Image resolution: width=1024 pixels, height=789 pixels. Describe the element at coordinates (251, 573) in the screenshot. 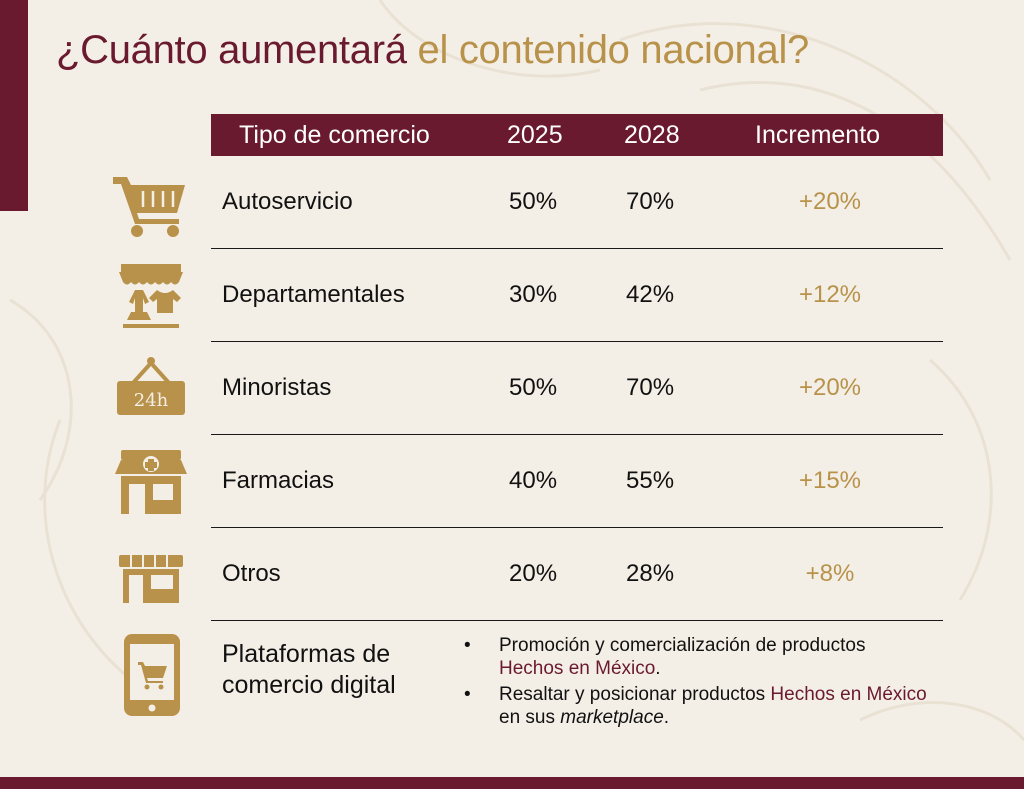

I see `row-name: Otros` at that location.